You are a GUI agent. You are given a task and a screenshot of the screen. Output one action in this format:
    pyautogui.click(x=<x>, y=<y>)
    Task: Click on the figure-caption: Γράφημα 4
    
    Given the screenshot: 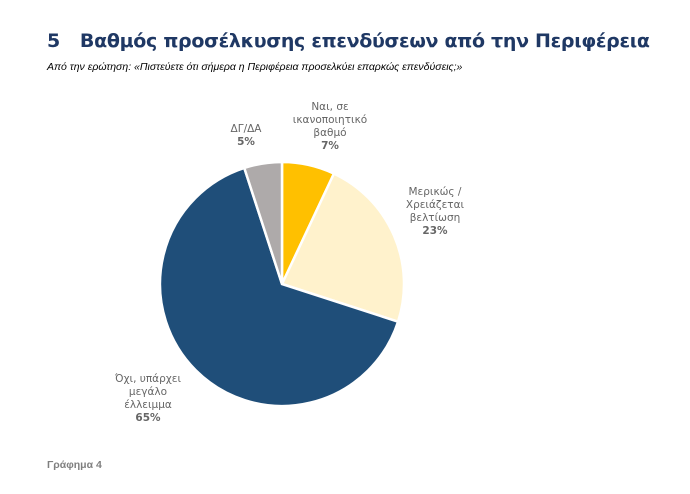 What is the action you would take?
    pyautogui.click(x=74, y=465)
    